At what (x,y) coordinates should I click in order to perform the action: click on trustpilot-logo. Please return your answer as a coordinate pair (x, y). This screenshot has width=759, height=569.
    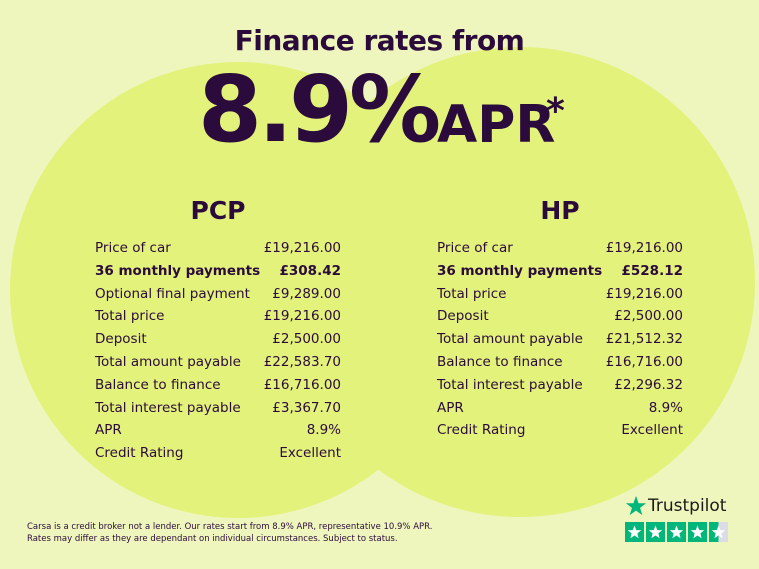
    Looking at the image, I should click on (636, 505).